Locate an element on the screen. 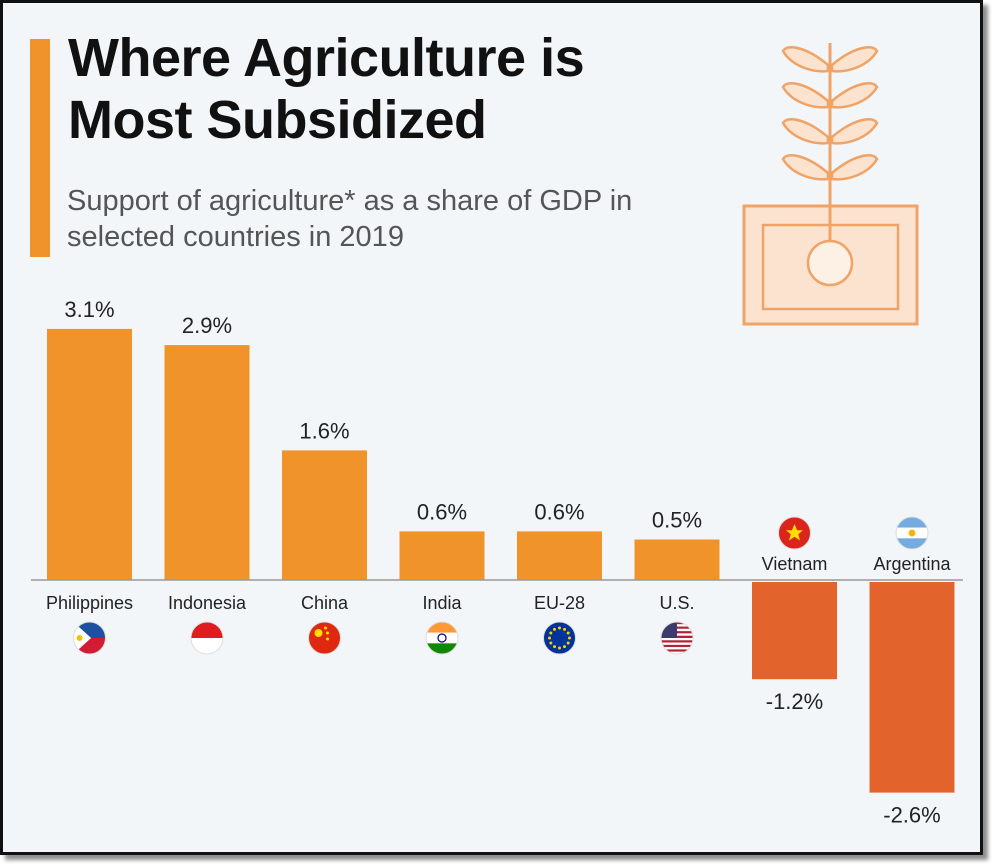  value-label-indonesia: 2.9% is located at coordinates (207, 325).